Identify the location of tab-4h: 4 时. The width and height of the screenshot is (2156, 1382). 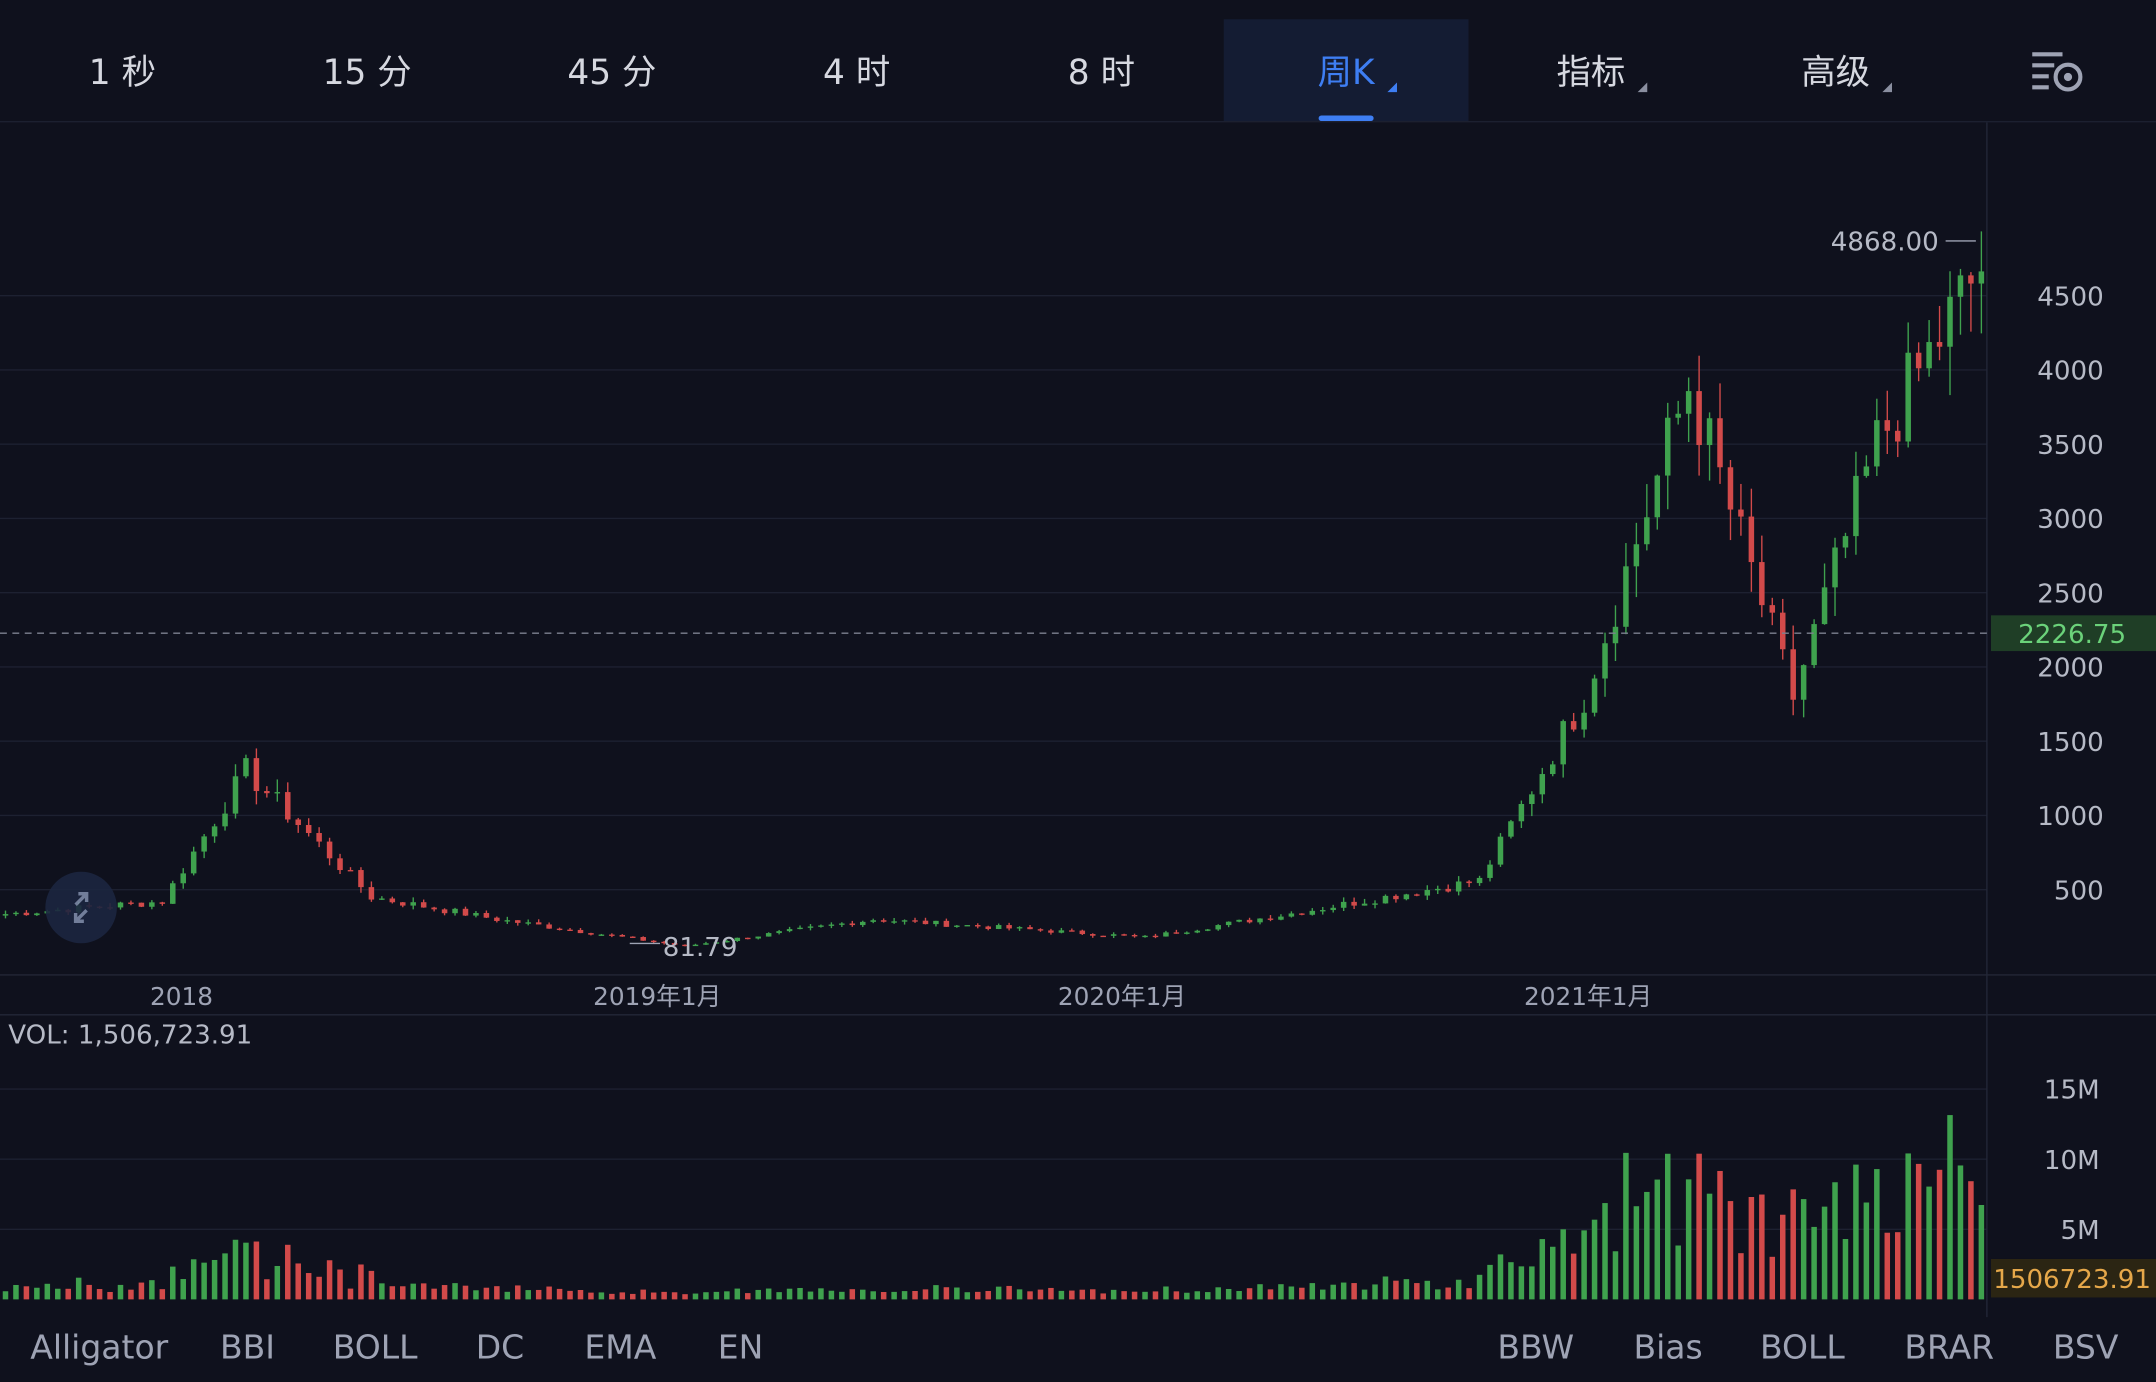
(857, 72).